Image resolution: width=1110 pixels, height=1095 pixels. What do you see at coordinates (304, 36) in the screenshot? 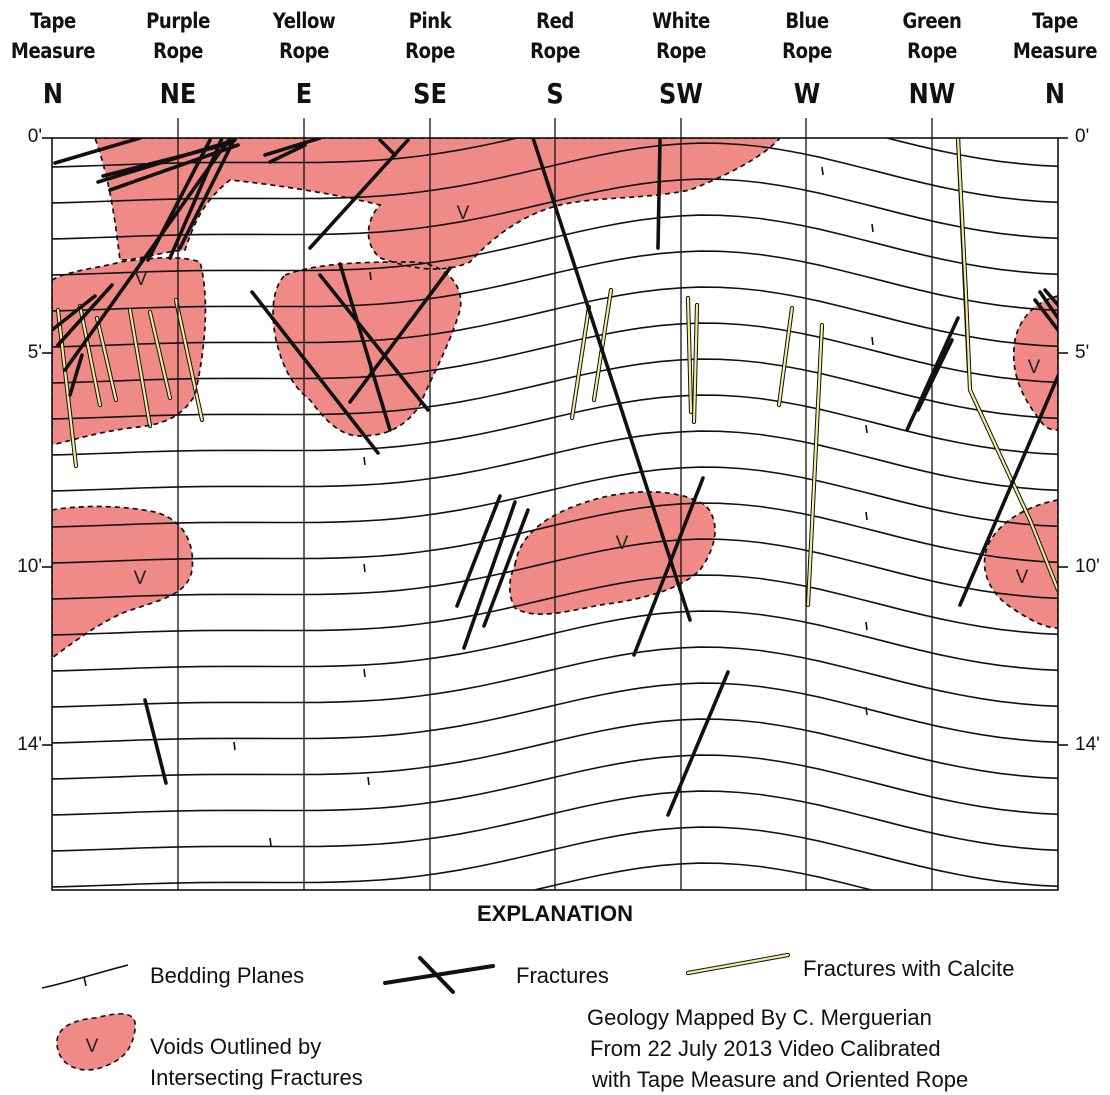
I see `column-label: Yellow Rope` at bounding box center [304, 36].